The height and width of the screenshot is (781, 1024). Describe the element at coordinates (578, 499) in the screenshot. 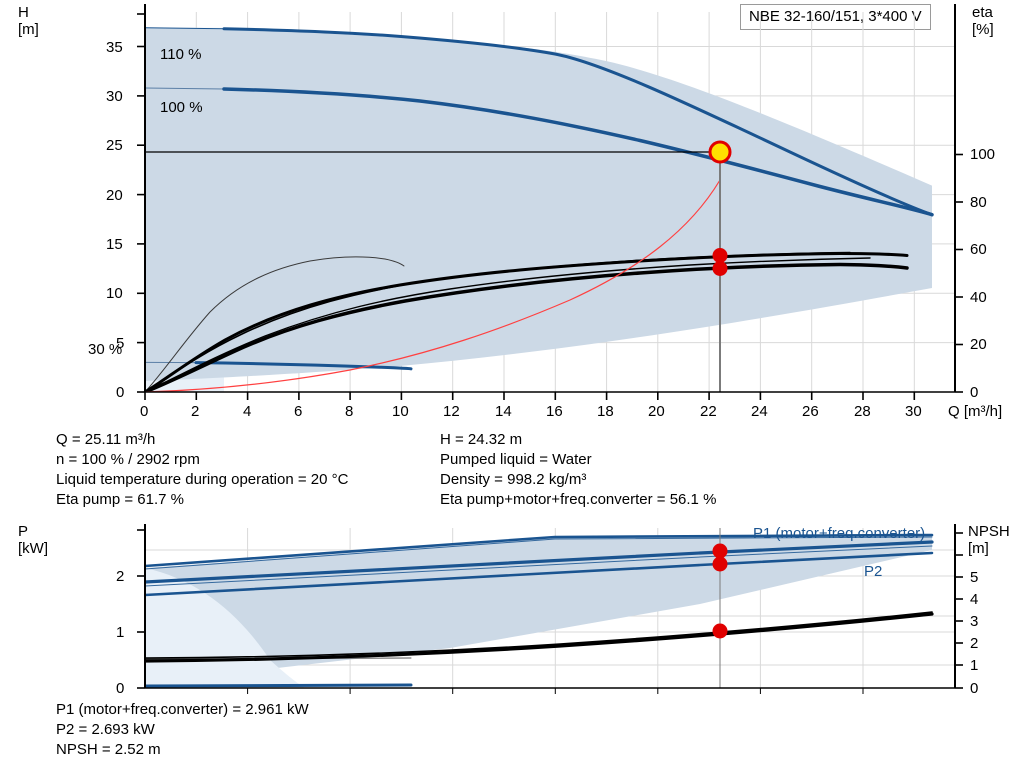

I see `duty-info-right-3: Eta pump+motor+freq.converter = 56.1 %` at that location.